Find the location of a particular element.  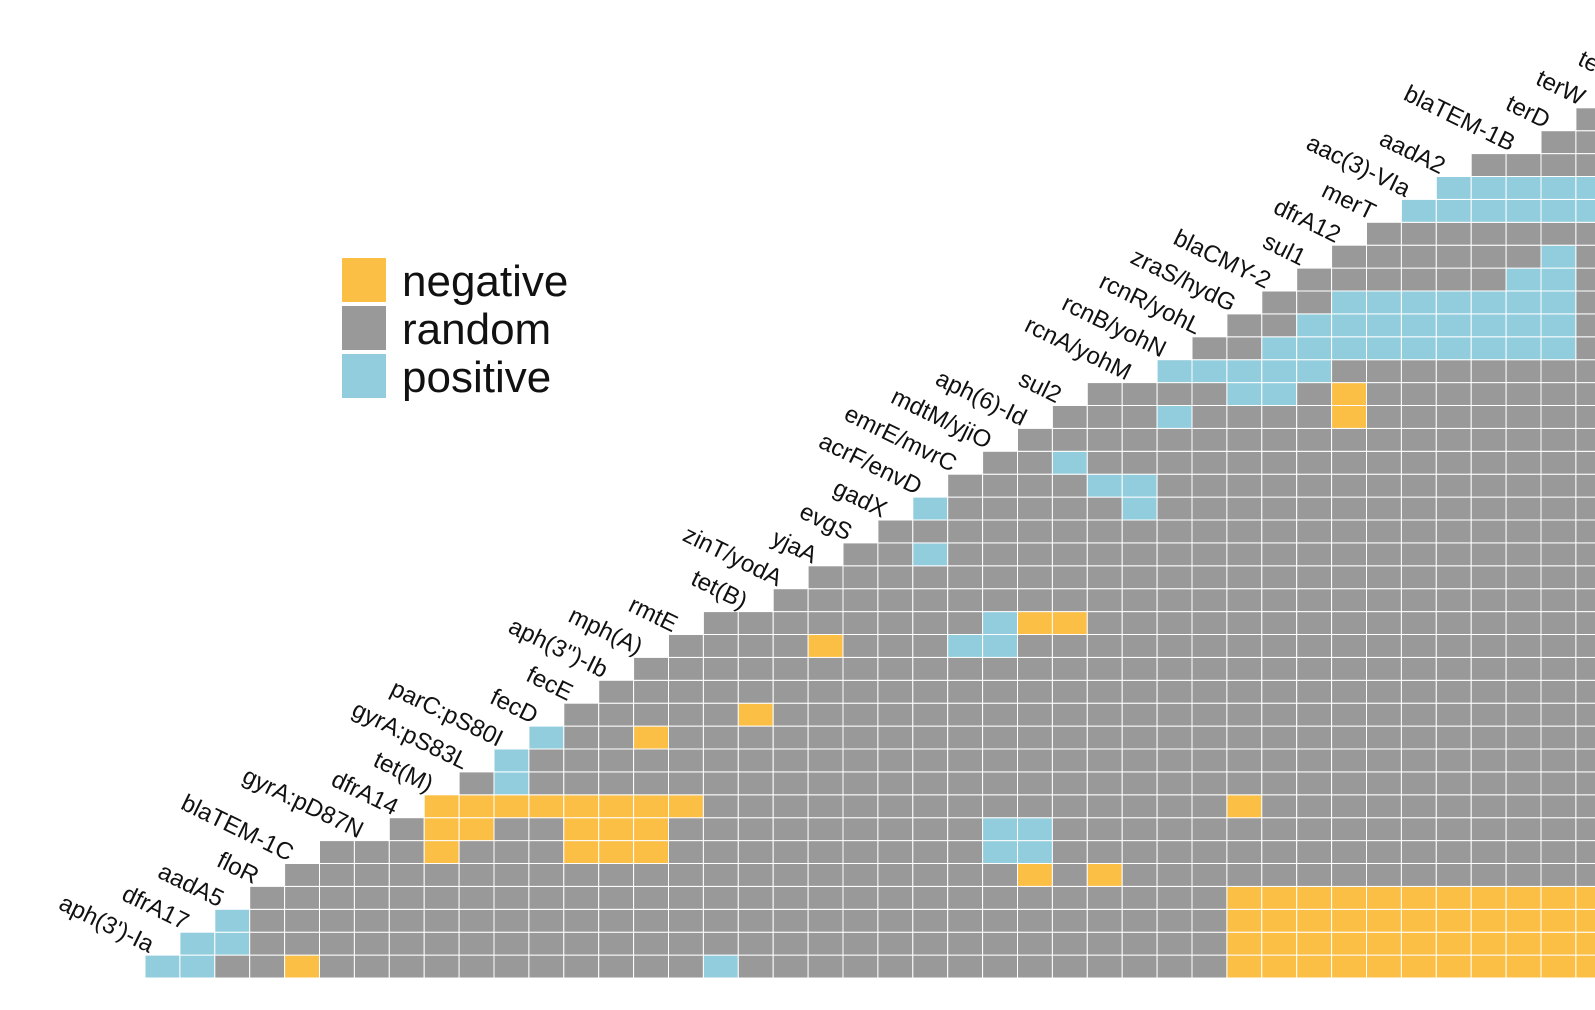

legend-swatch-positive is located at coordinates (364, 376).